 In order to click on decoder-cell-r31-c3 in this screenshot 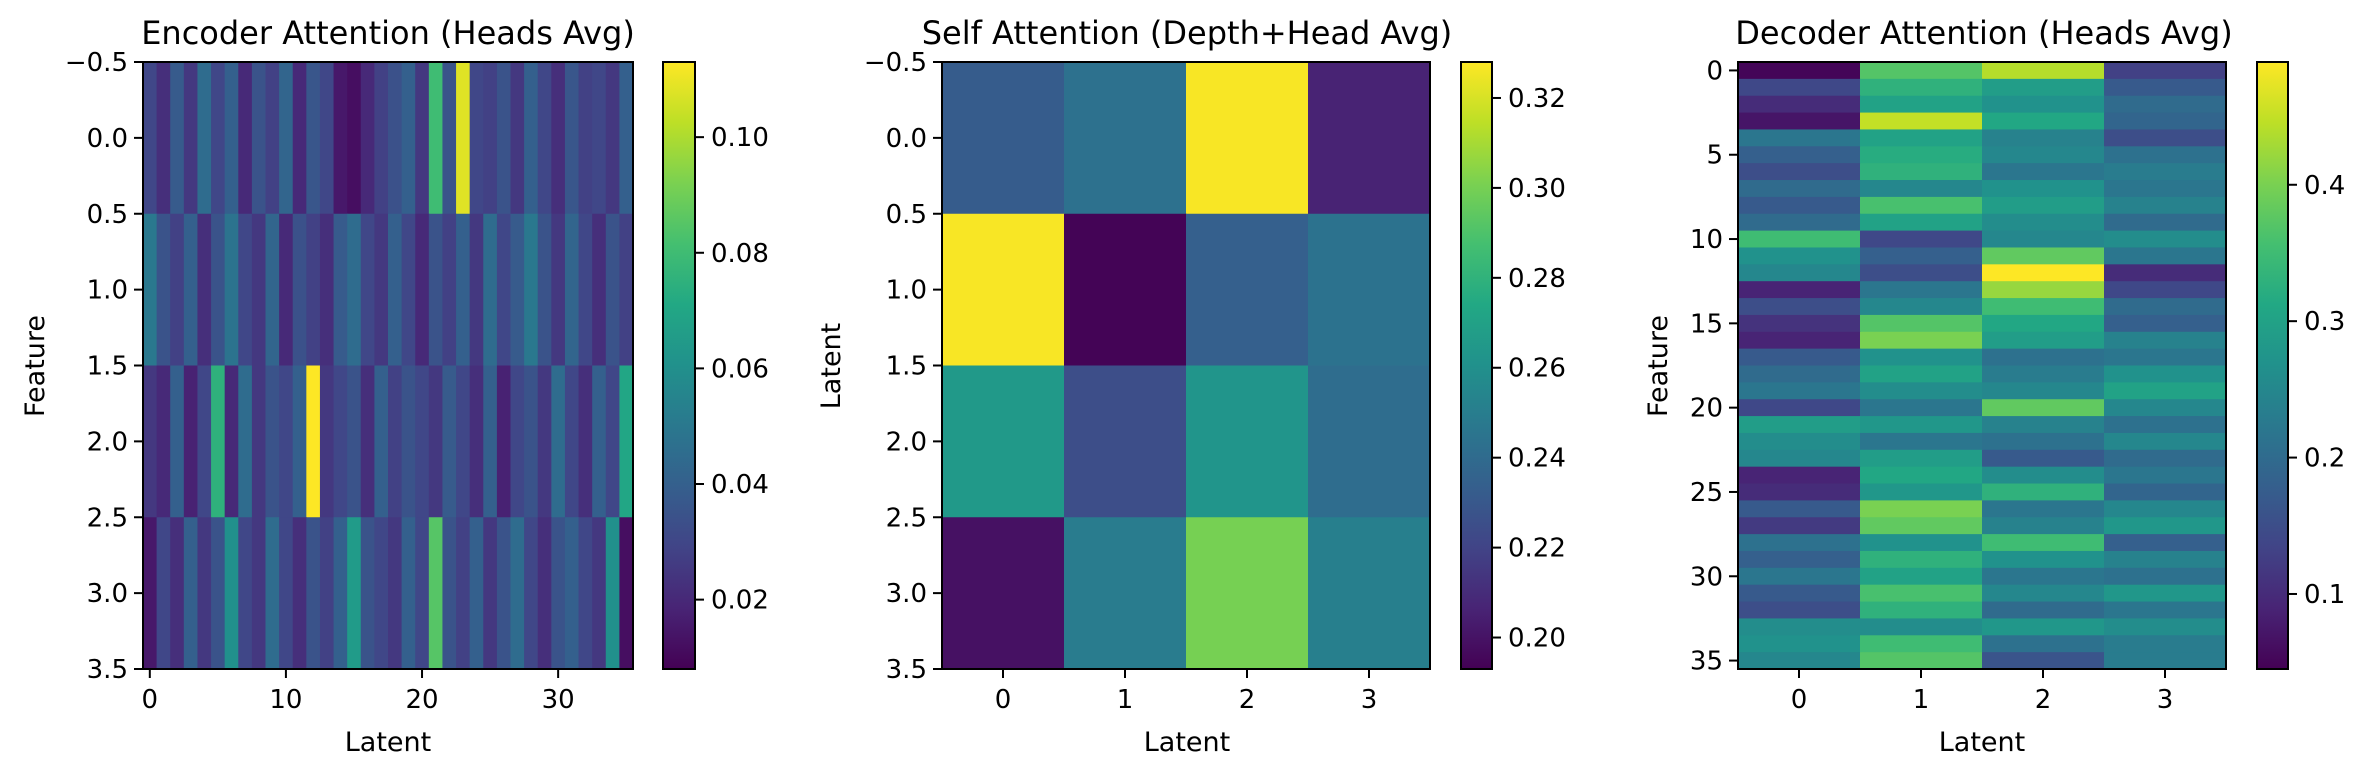, I will do `click(2165, 593)`.